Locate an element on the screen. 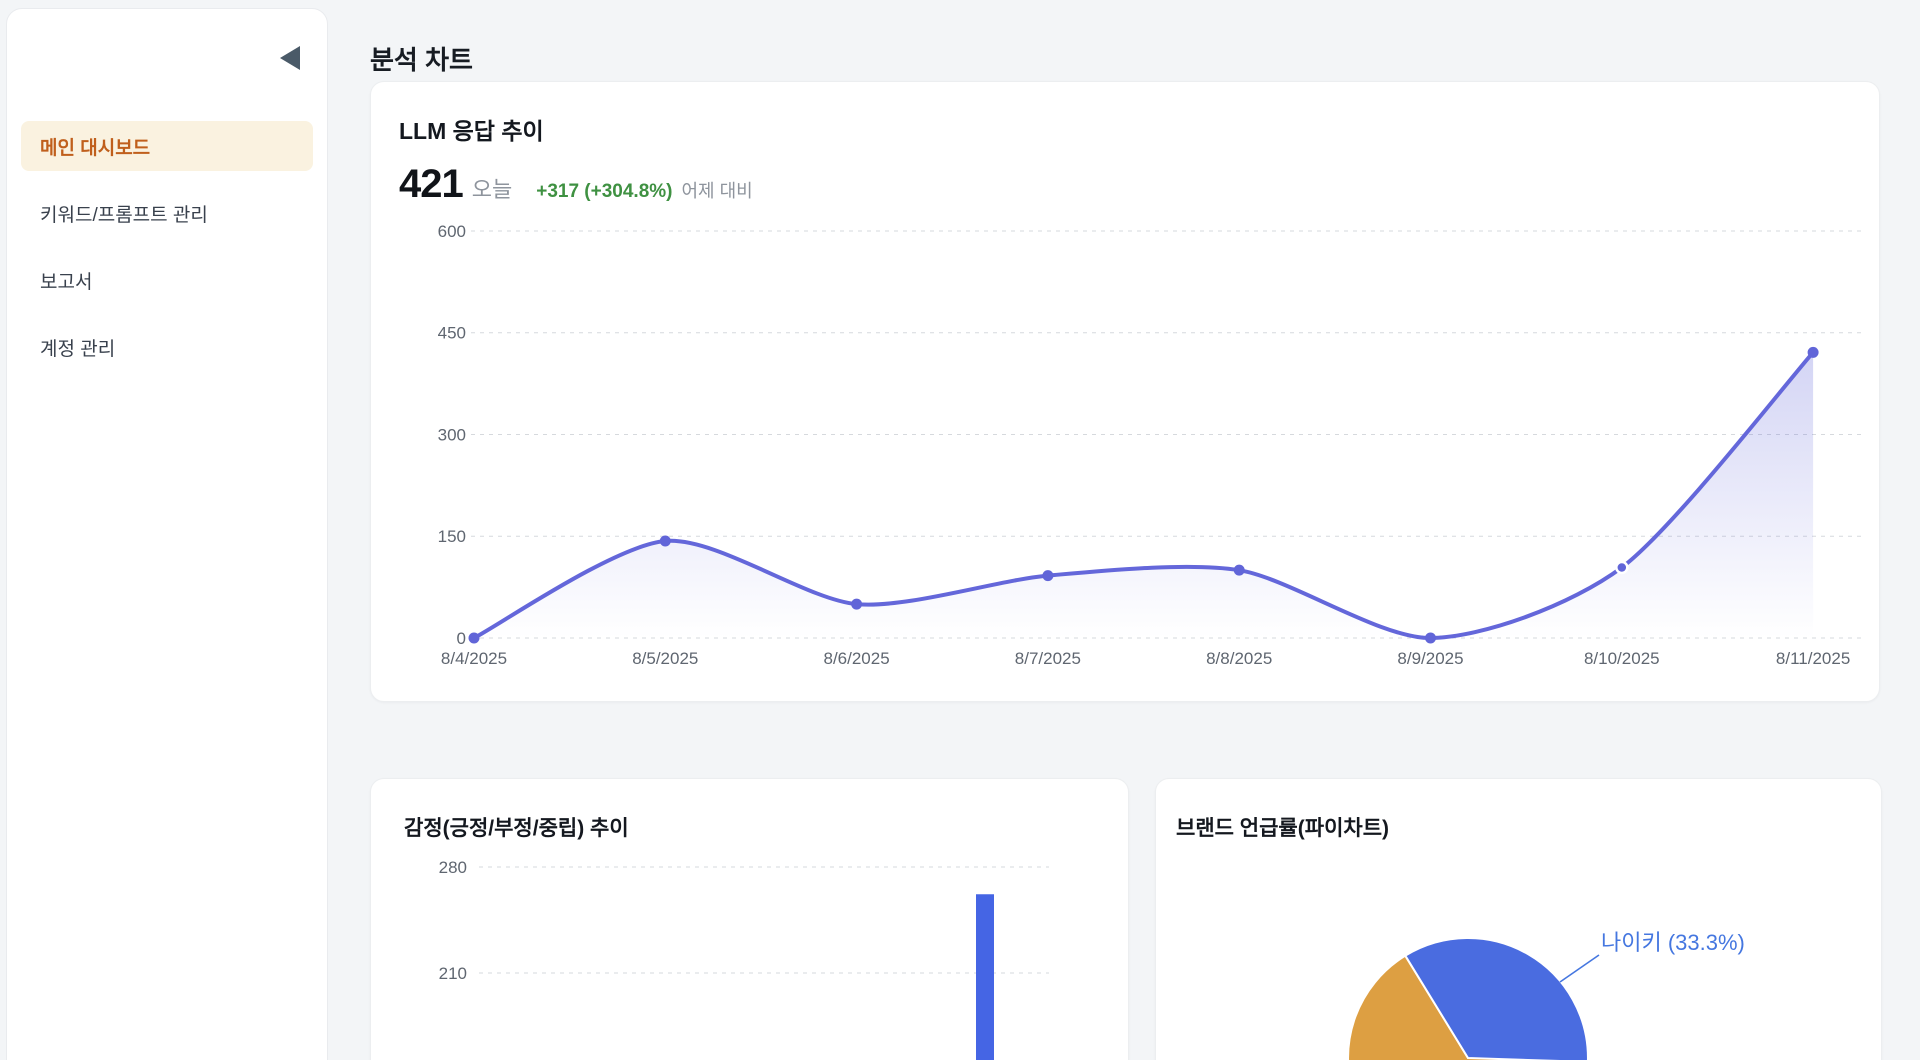 Image resolution: width=1920 pixels, height=1060 pixels. x-axis-label: 8/7/2025 is located at coordinates (1048, 658).